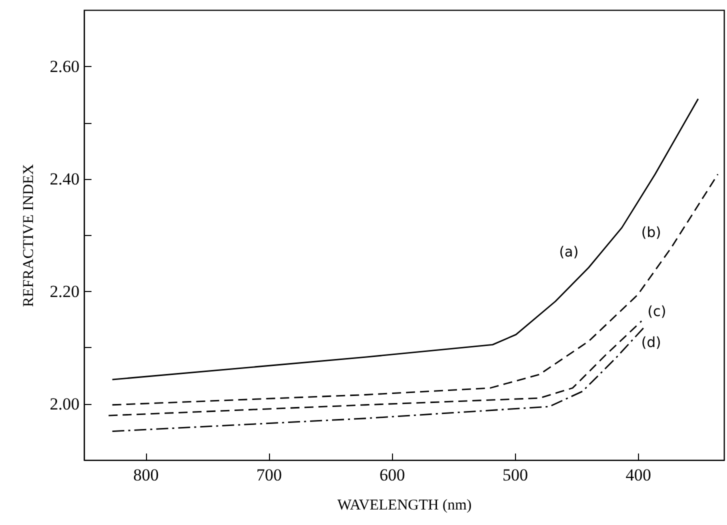 Image resolution: width=727 pixels, height=525 pixels. What do you see at coordinates (515, 475) in the screenshot?
I see `x-tick-label: 500` at bounding box center [515, 475].